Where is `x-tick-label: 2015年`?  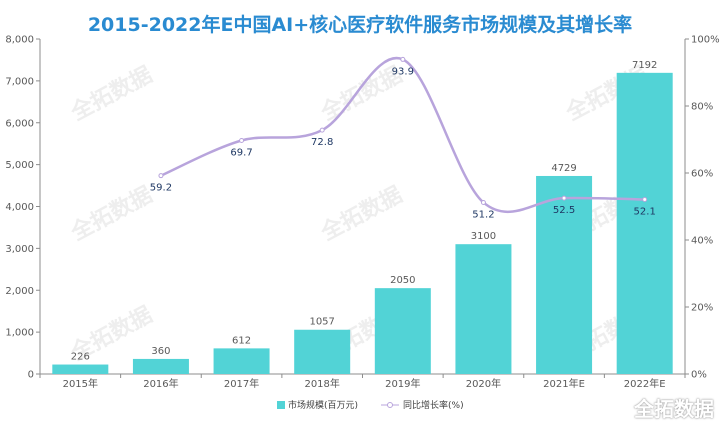 x-tick-label: 2015年 is located at coordinates (80, 383).